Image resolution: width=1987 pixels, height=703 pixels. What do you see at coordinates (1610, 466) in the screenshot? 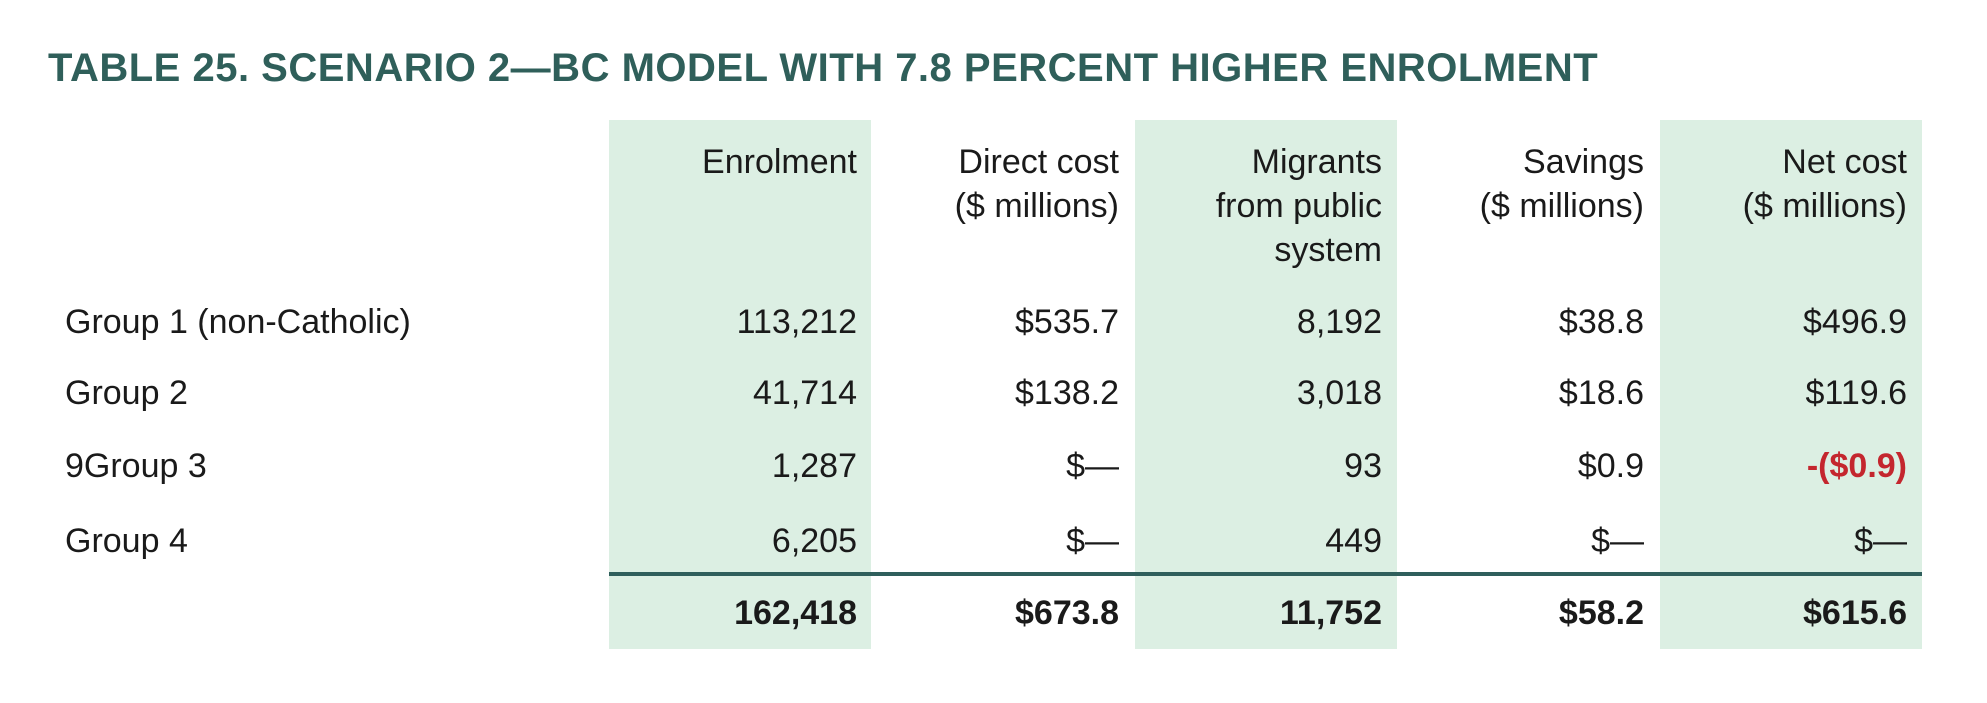
I see `table-cell: $0.9` at bounding box center [1610, 466].